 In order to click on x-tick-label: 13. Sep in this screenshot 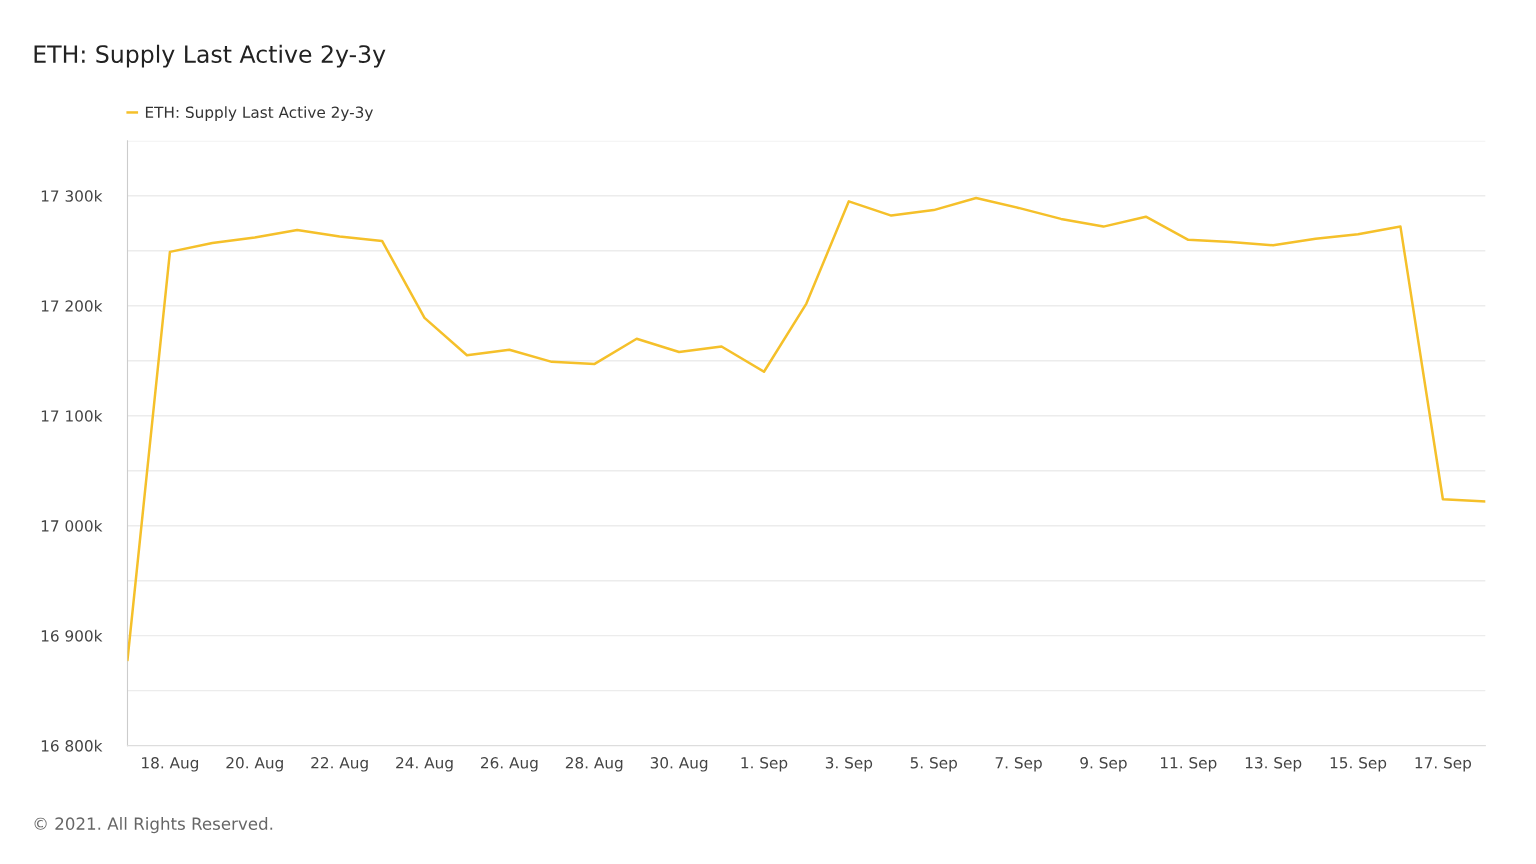, I will do `click(1273, 764)`.